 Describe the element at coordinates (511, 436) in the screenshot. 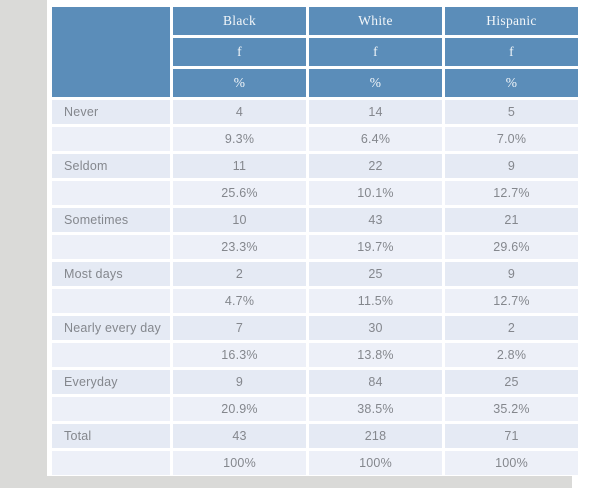

I see `cell-f: 71` at that location.